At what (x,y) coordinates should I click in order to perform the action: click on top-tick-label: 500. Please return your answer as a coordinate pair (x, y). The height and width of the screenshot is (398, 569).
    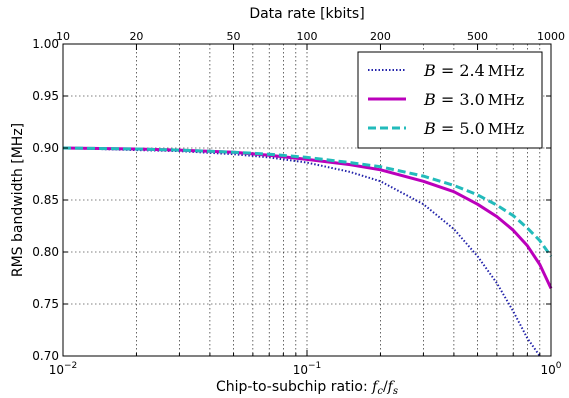
    Looking at the image, I should click on (477, 36).